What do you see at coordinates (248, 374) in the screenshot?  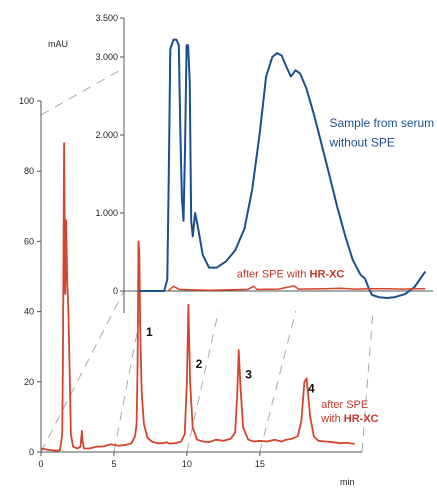 I see `peak-label: 3` at bounding box center [248, 374].